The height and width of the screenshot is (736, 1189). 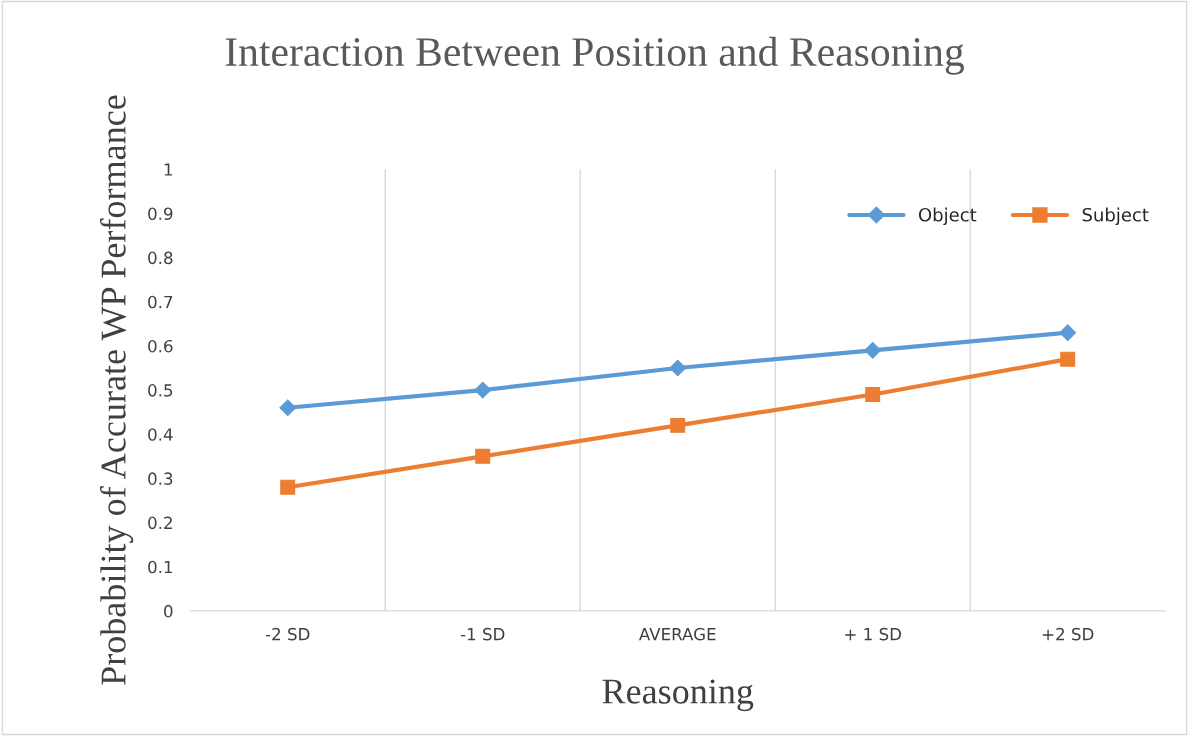 What do you see at coordinates (677, 634) in the screenshot?
I see `x-tick-label: AVERAGE` at bounding box center [677, 634].